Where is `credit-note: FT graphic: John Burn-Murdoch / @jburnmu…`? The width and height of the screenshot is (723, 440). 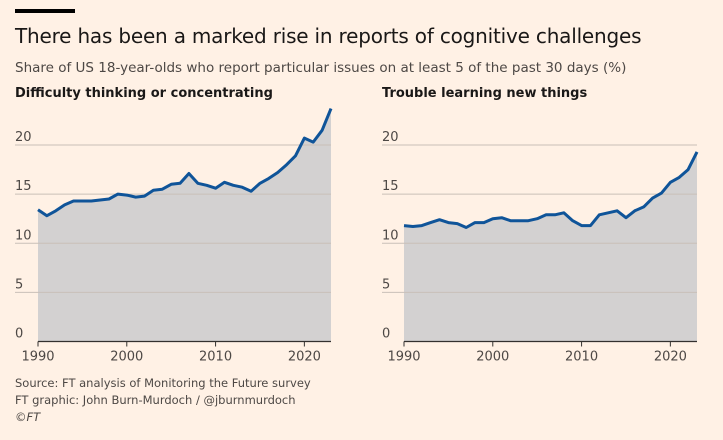
credit-note: FT graphic: John Burn-Murdoch / @jburnmu… is located at coordinates (155, 400).